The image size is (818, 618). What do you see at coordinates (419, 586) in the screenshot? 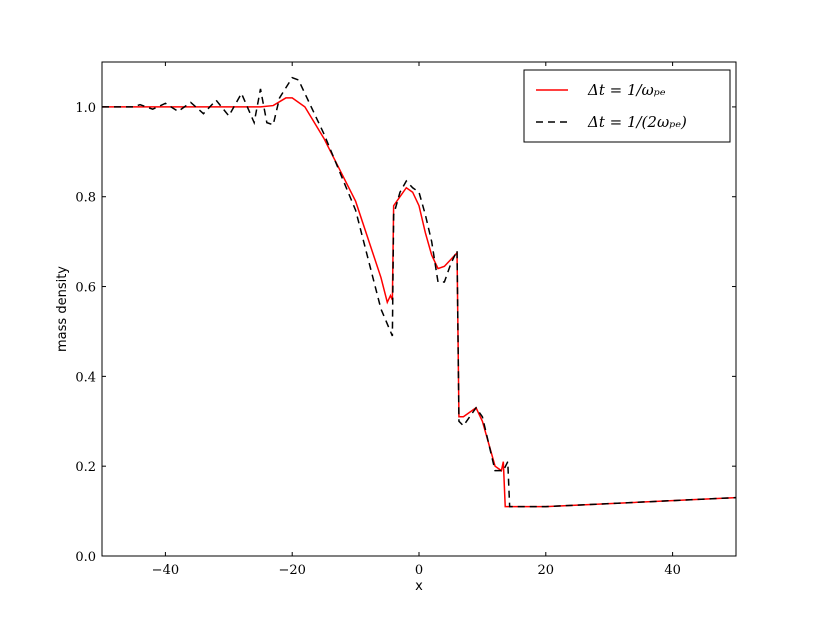
I see `x-axis-label: x` at bounding box center [419, 586].